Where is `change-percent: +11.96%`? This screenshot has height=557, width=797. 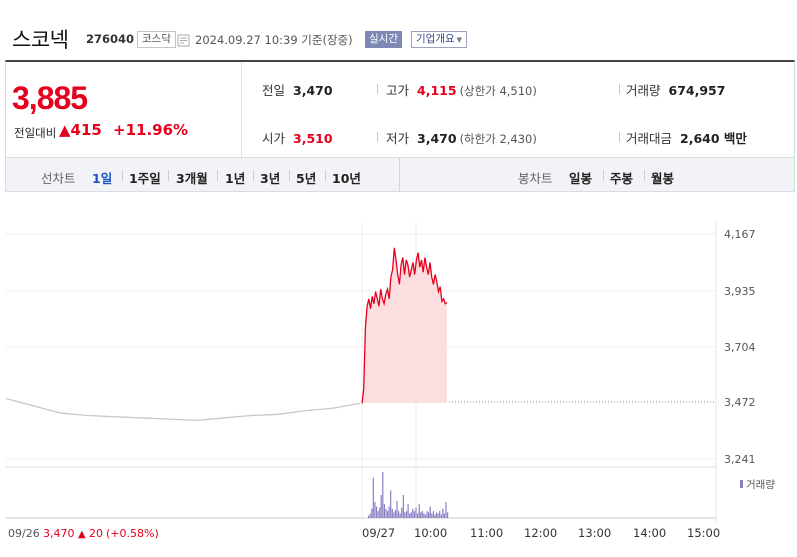
change-percent: +11.96% is located at coordinates (151, 130).